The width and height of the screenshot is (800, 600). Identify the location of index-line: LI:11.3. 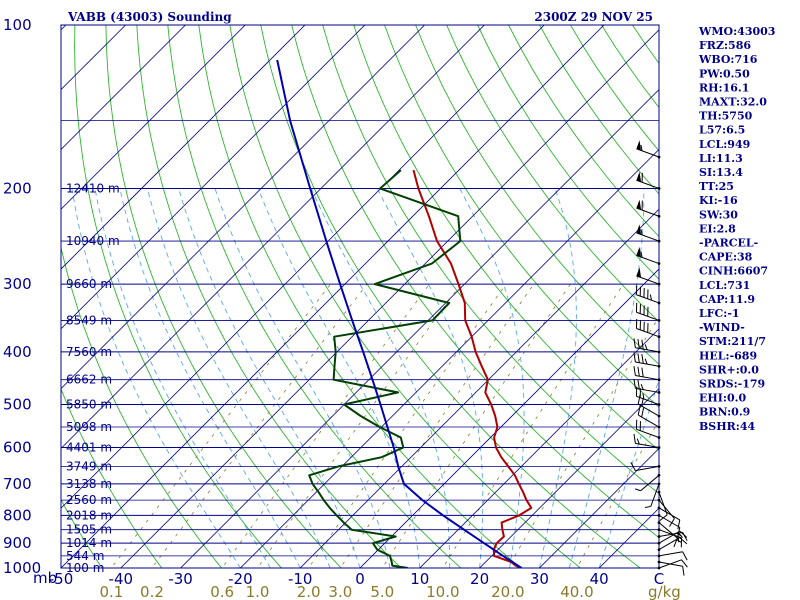
(721, 158).